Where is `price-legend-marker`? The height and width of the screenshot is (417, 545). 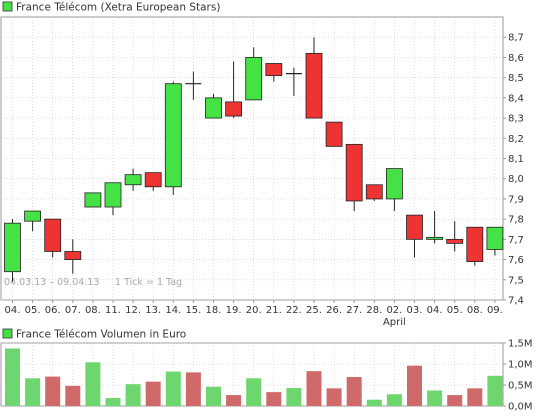 price-legend-marker is located at coordinates (7, 6).